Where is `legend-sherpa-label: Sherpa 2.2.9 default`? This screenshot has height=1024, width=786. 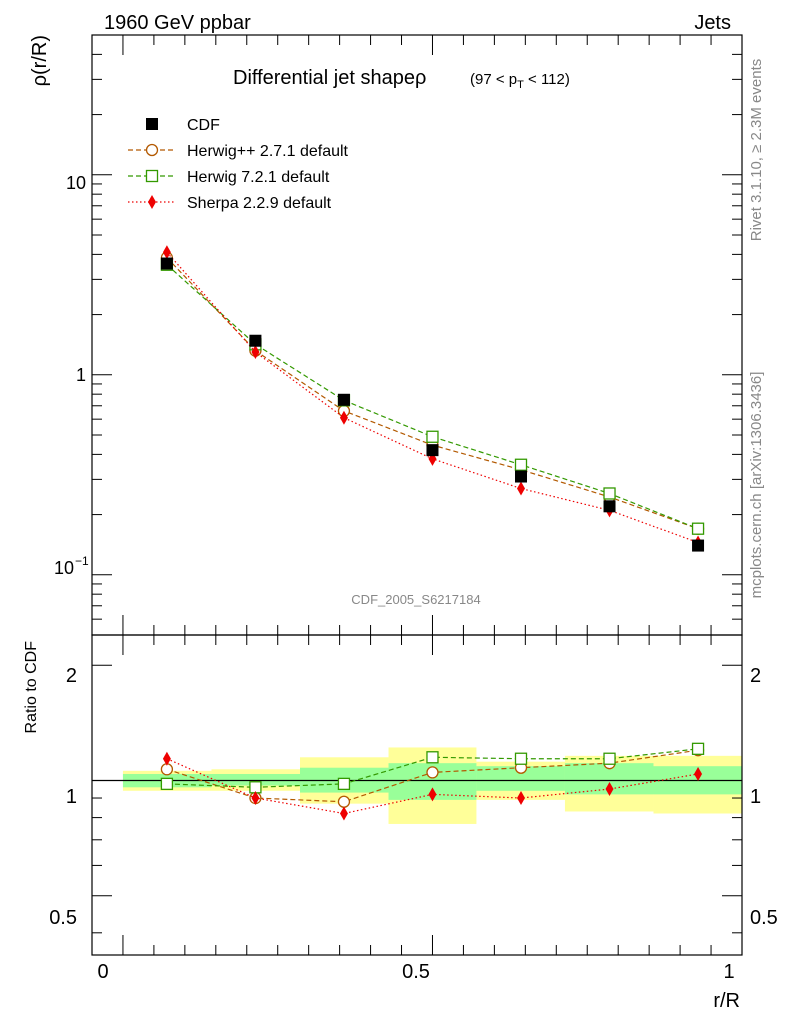 legend-sherpa-label: Sherpa 2.2.9 default is located at coordinates (259, 203).